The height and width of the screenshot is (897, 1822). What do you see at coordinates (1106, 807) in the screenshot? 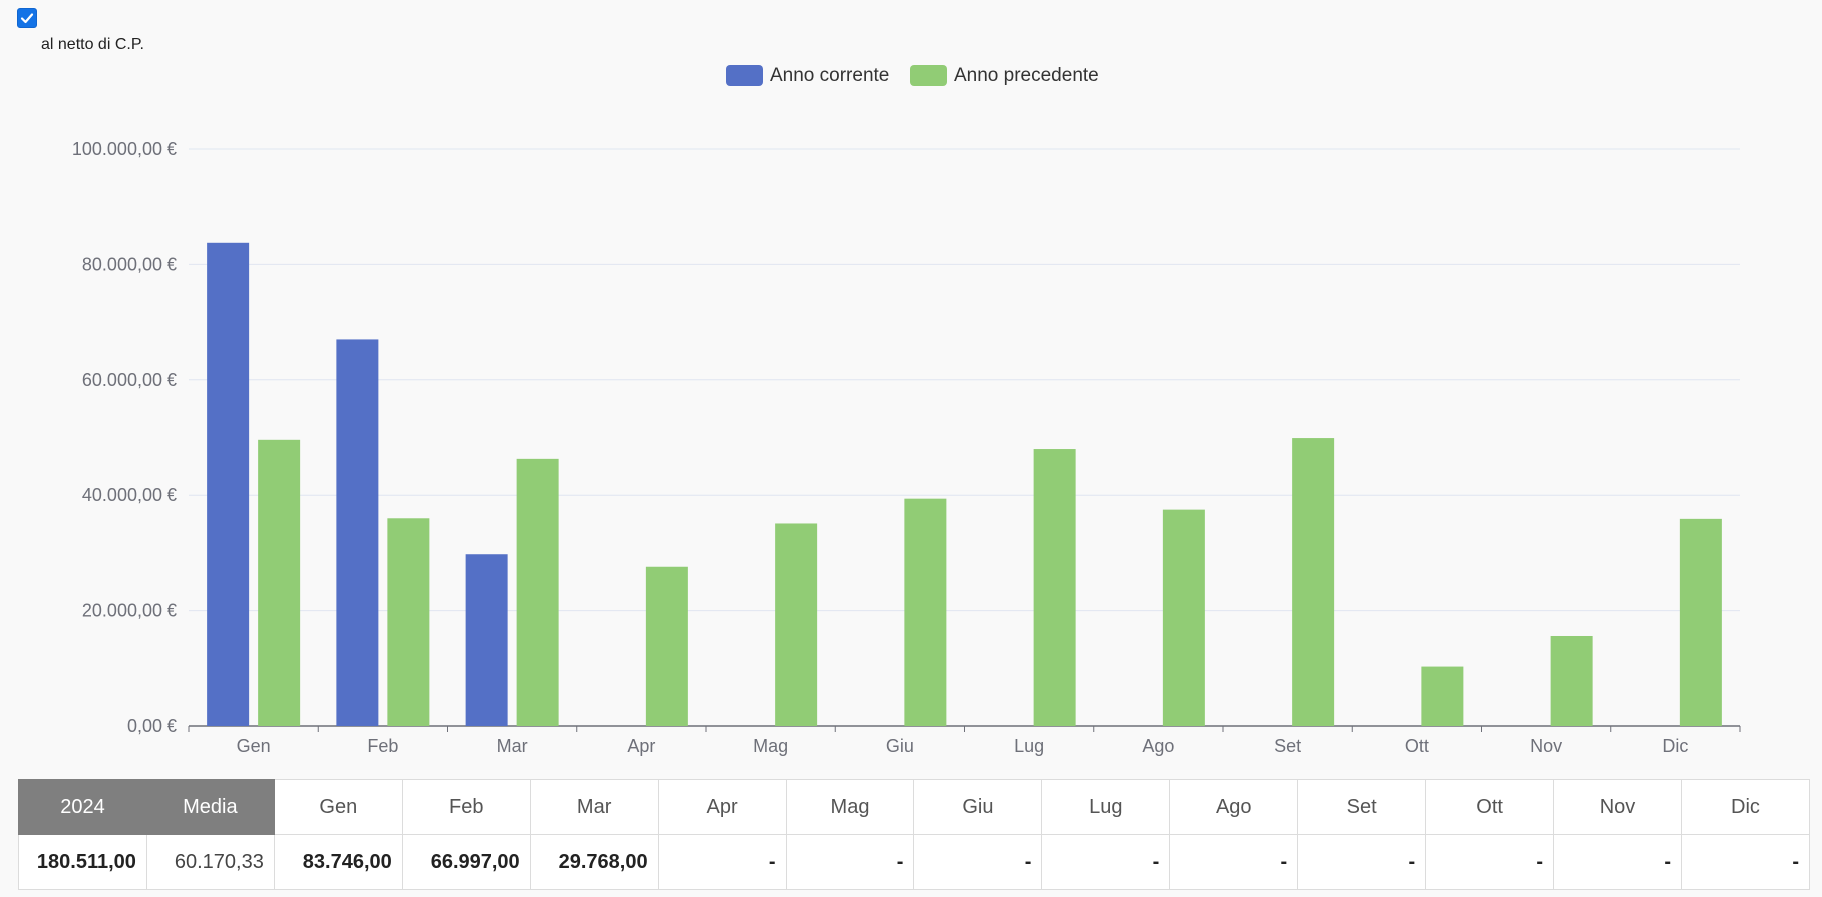
I see `table-header-cell: Lug` at bounding box center [1106, 807].